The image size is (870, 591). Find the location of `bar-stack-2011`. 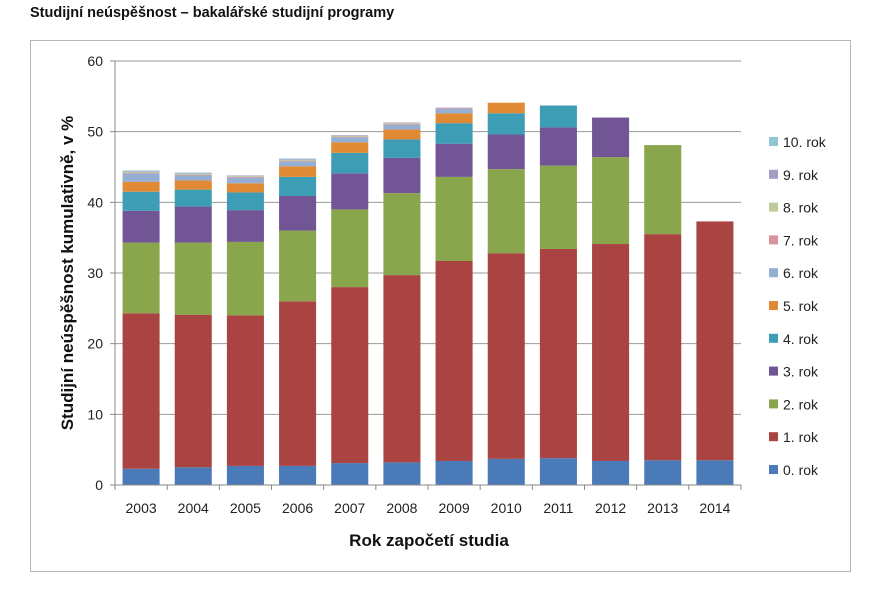

bar-stack-2011 is located at coordinates (558, 295).